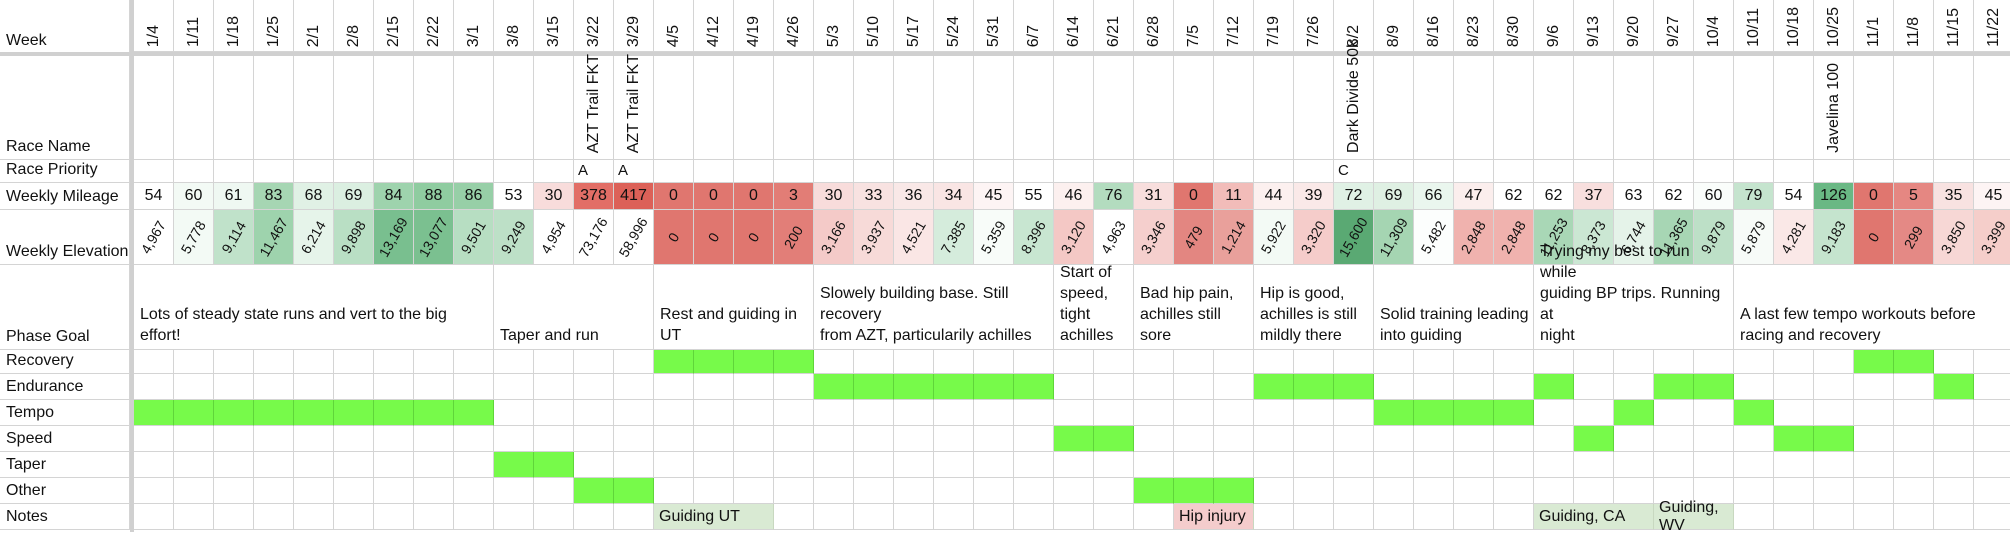 The image size is (2010, 535). What do you see at coordinates (194, 26) in the screenshot?
I see `week-header-cell: 1/11` at bounding box center [194, 26].